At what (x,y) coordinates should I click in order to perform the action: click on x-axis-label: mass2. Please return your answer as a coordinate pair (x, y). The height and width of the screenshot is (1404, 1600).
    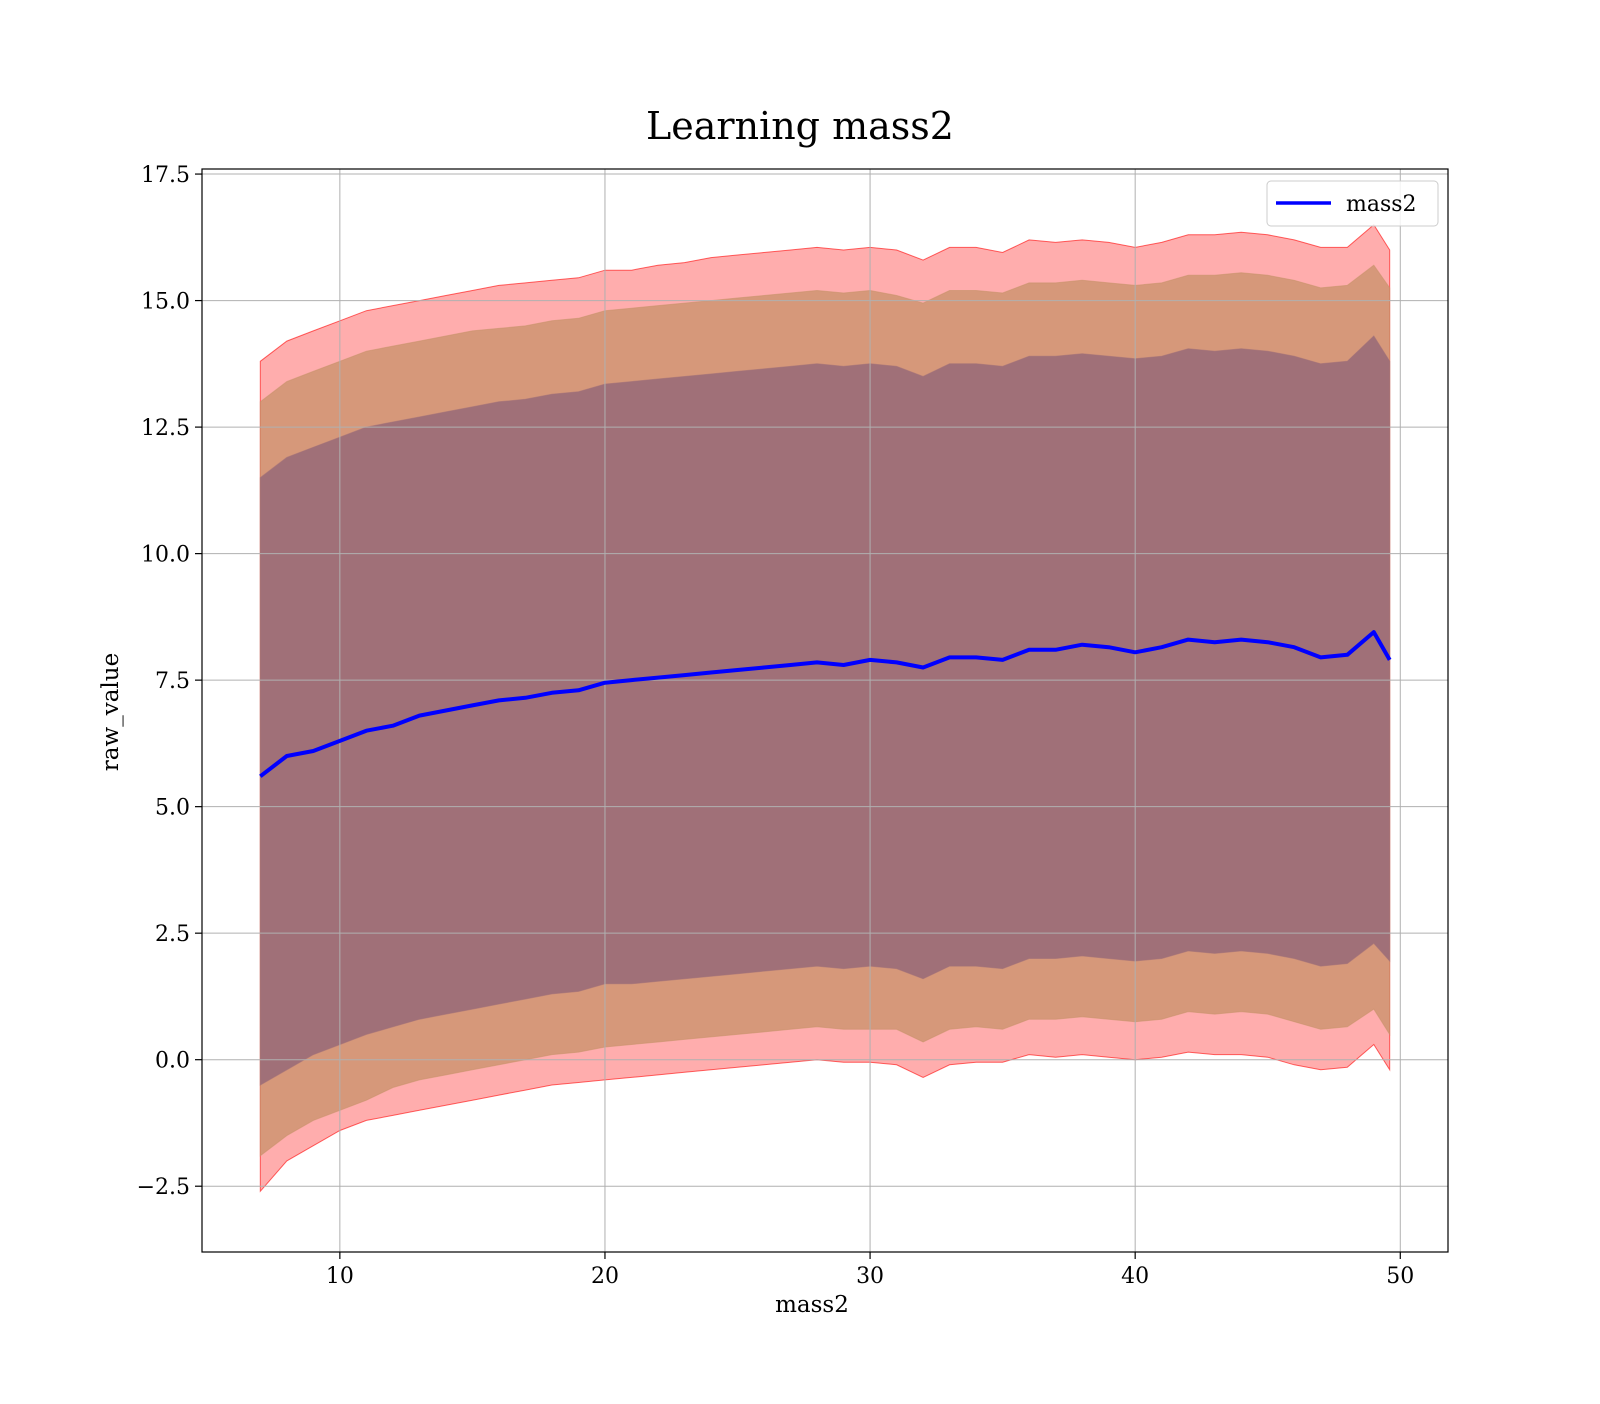
    Looking at the image, I should click on (812, 1305).